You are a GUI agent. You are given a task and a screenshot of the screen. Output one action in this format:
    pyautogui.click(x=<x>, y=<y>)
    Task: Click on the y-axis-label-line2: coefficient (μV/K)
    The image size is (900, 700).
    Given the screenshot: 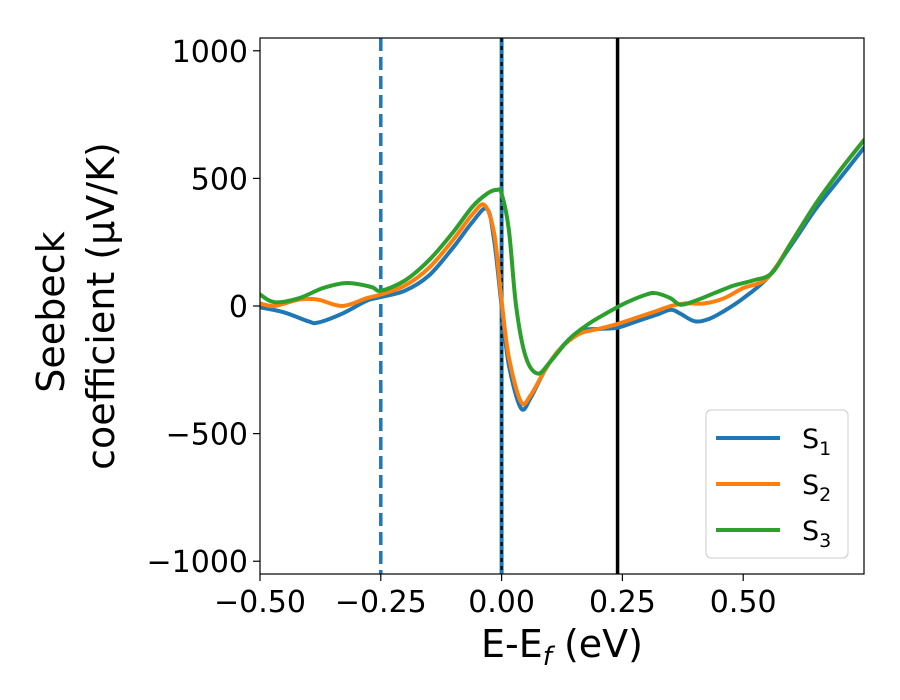 What is the action you would take?
    pyautogui.click(x=101, y=306)
    